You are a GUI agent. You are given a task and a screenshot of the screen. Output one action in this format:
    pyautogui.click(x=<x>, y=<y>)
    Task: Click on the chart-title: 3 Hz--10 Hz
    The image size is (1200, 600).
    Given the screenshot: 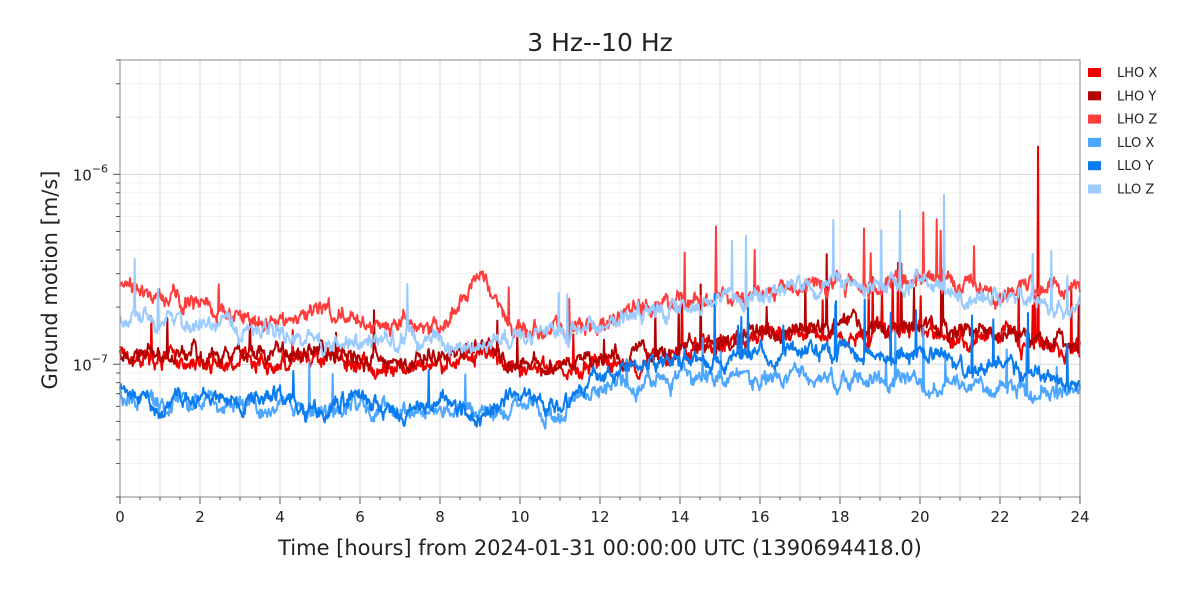 What is the action you would take?
    pyautogui.click(x=600, y=42)
    